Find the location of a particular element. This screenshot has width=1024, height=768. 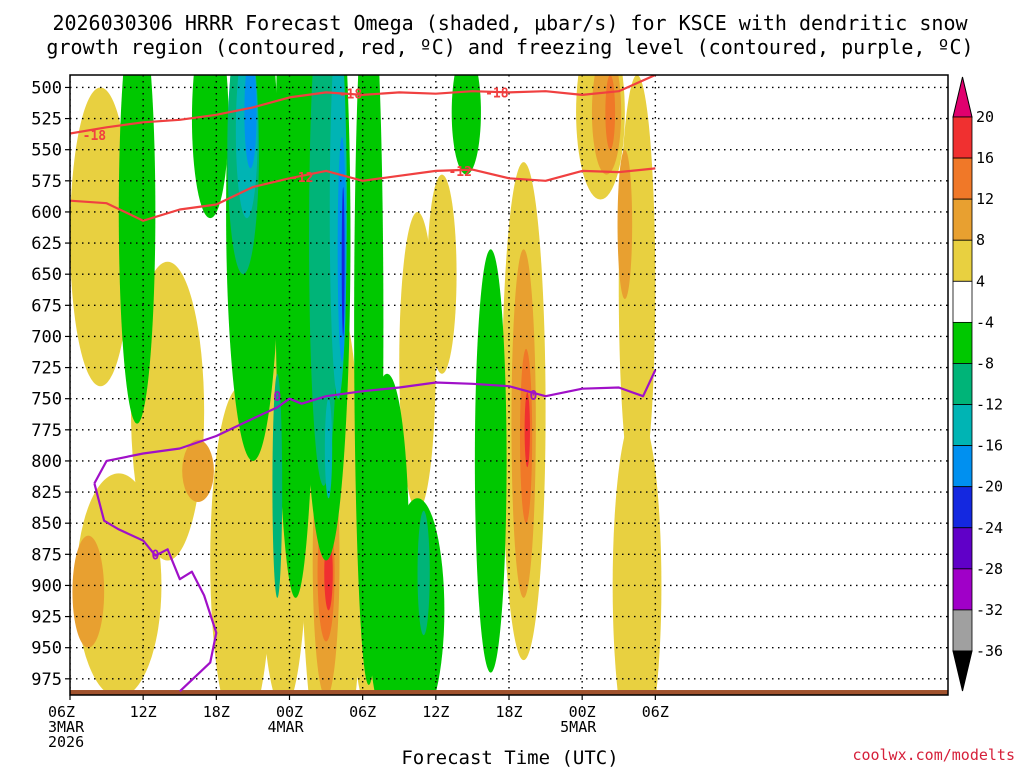

y-tick-label-875: 875 is located at coordinates (46, 555).